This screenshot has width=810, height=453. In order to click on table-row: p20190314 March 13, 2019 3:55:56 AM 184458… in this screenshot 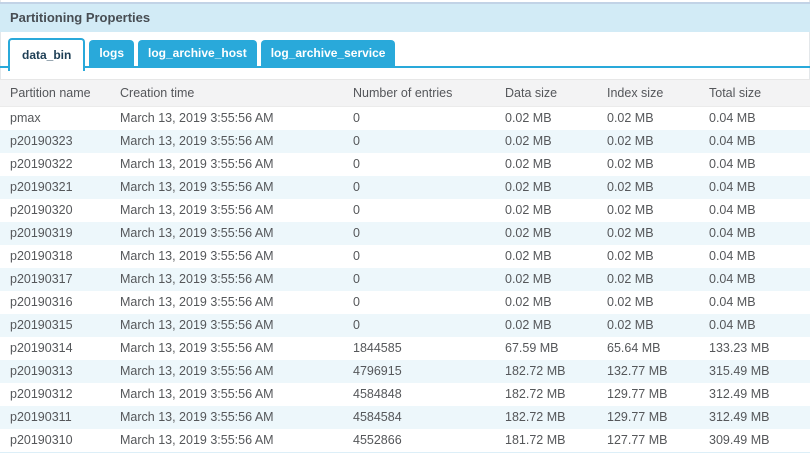, I will do `click(405, 348)`.